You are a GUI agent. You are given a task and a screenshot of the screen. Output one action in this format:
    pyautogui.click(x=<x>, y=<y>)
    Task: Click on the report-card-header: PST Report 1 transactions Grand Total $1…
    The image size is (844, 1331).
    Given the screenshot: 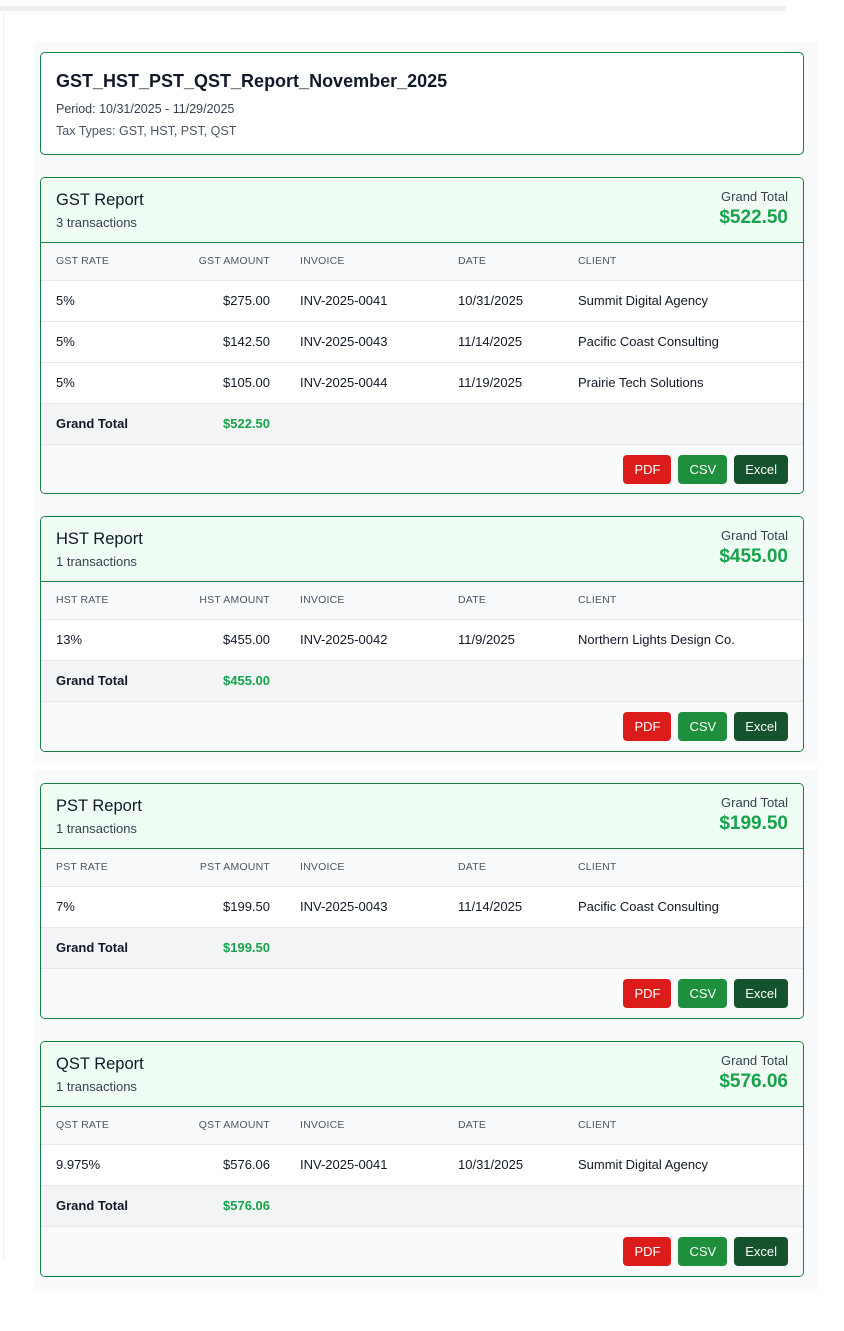 What is the action you would take?
    pyautogui.click(x=422, y=816)
    